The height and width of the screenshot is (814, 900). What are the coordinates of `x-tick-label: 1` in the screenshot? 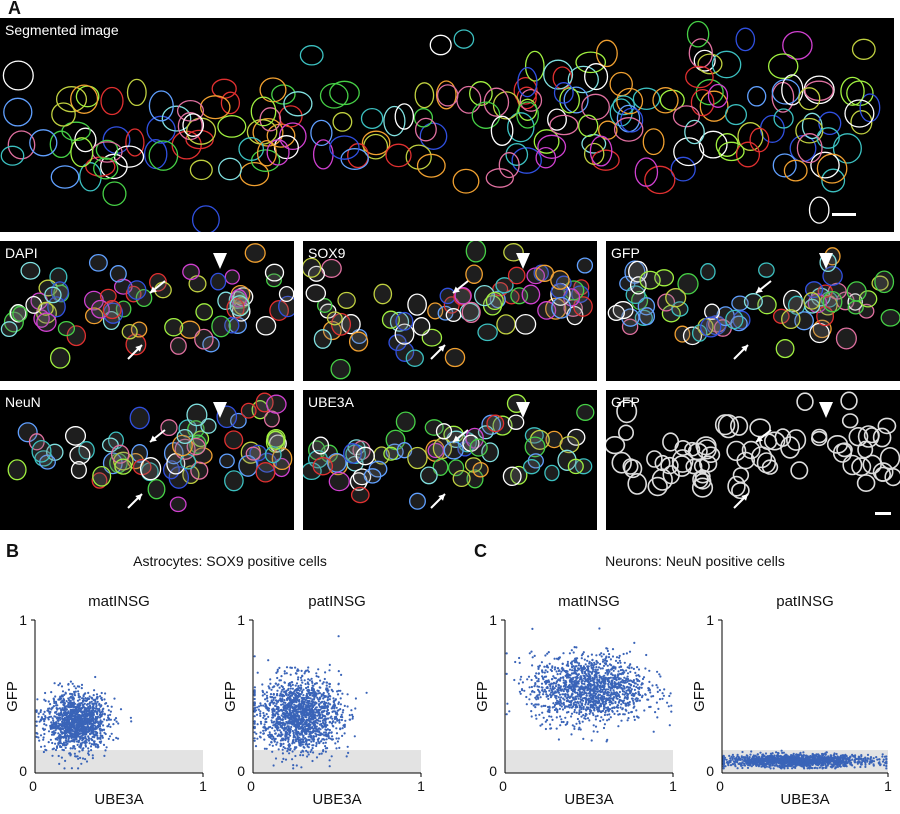 It's located at (203, 786).